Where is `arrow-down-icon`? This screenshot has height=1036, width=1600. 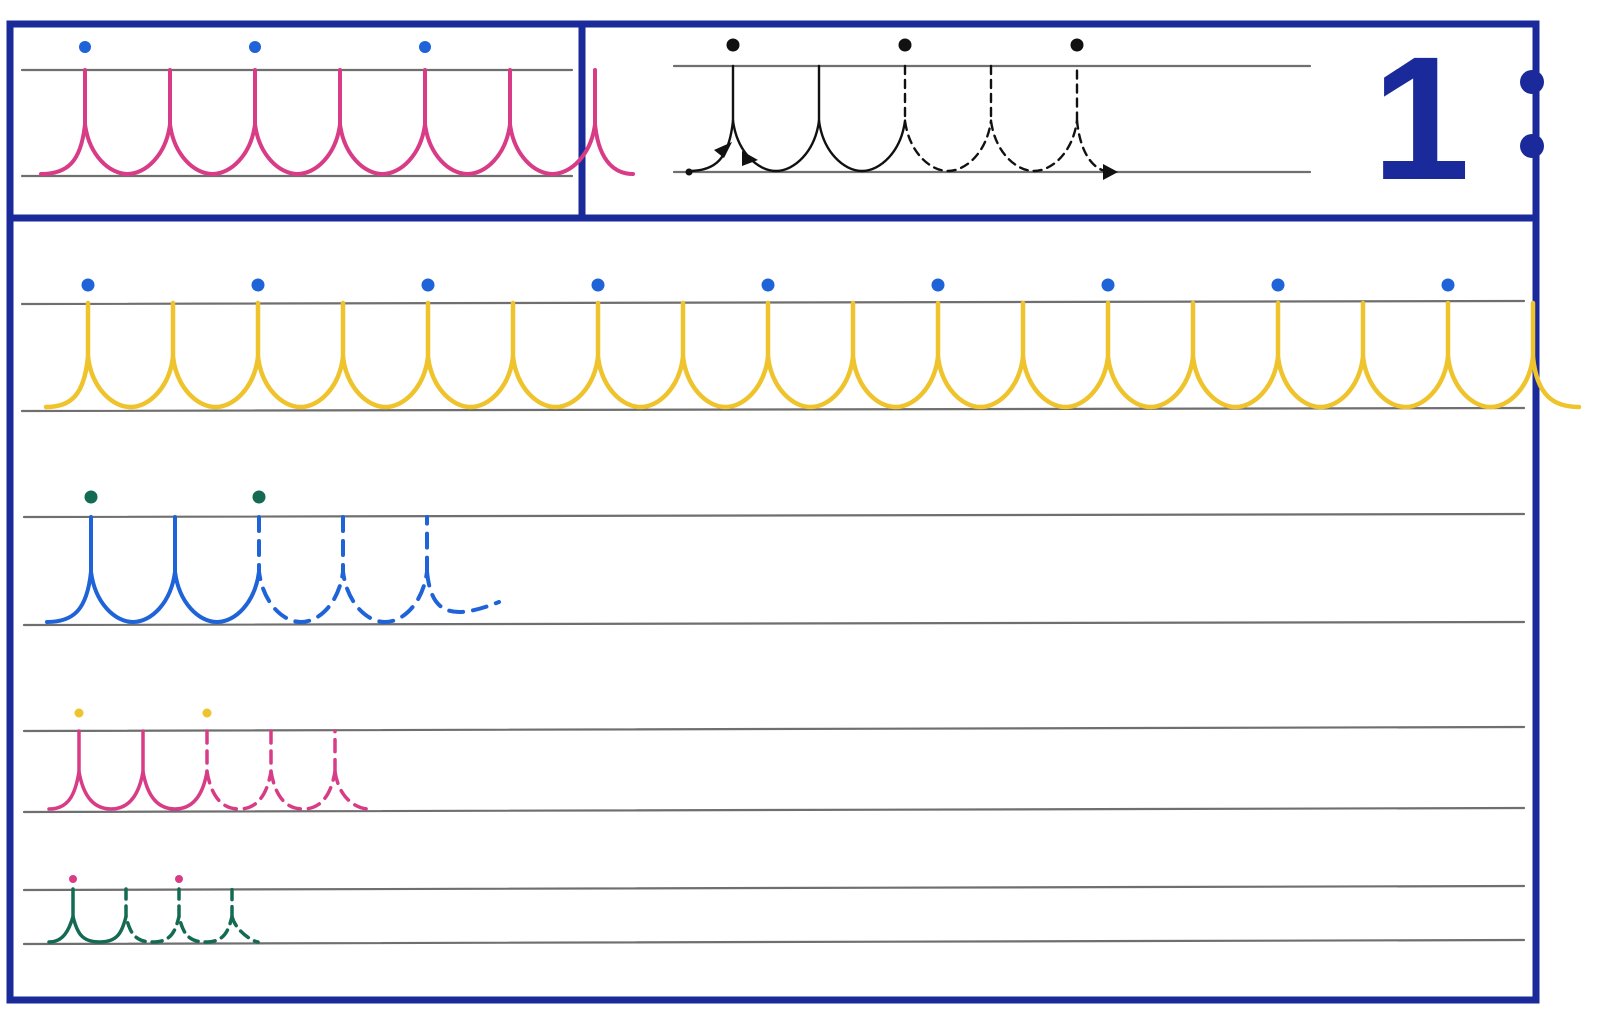
arrow-down-icon is located at coordinates (750, 158).